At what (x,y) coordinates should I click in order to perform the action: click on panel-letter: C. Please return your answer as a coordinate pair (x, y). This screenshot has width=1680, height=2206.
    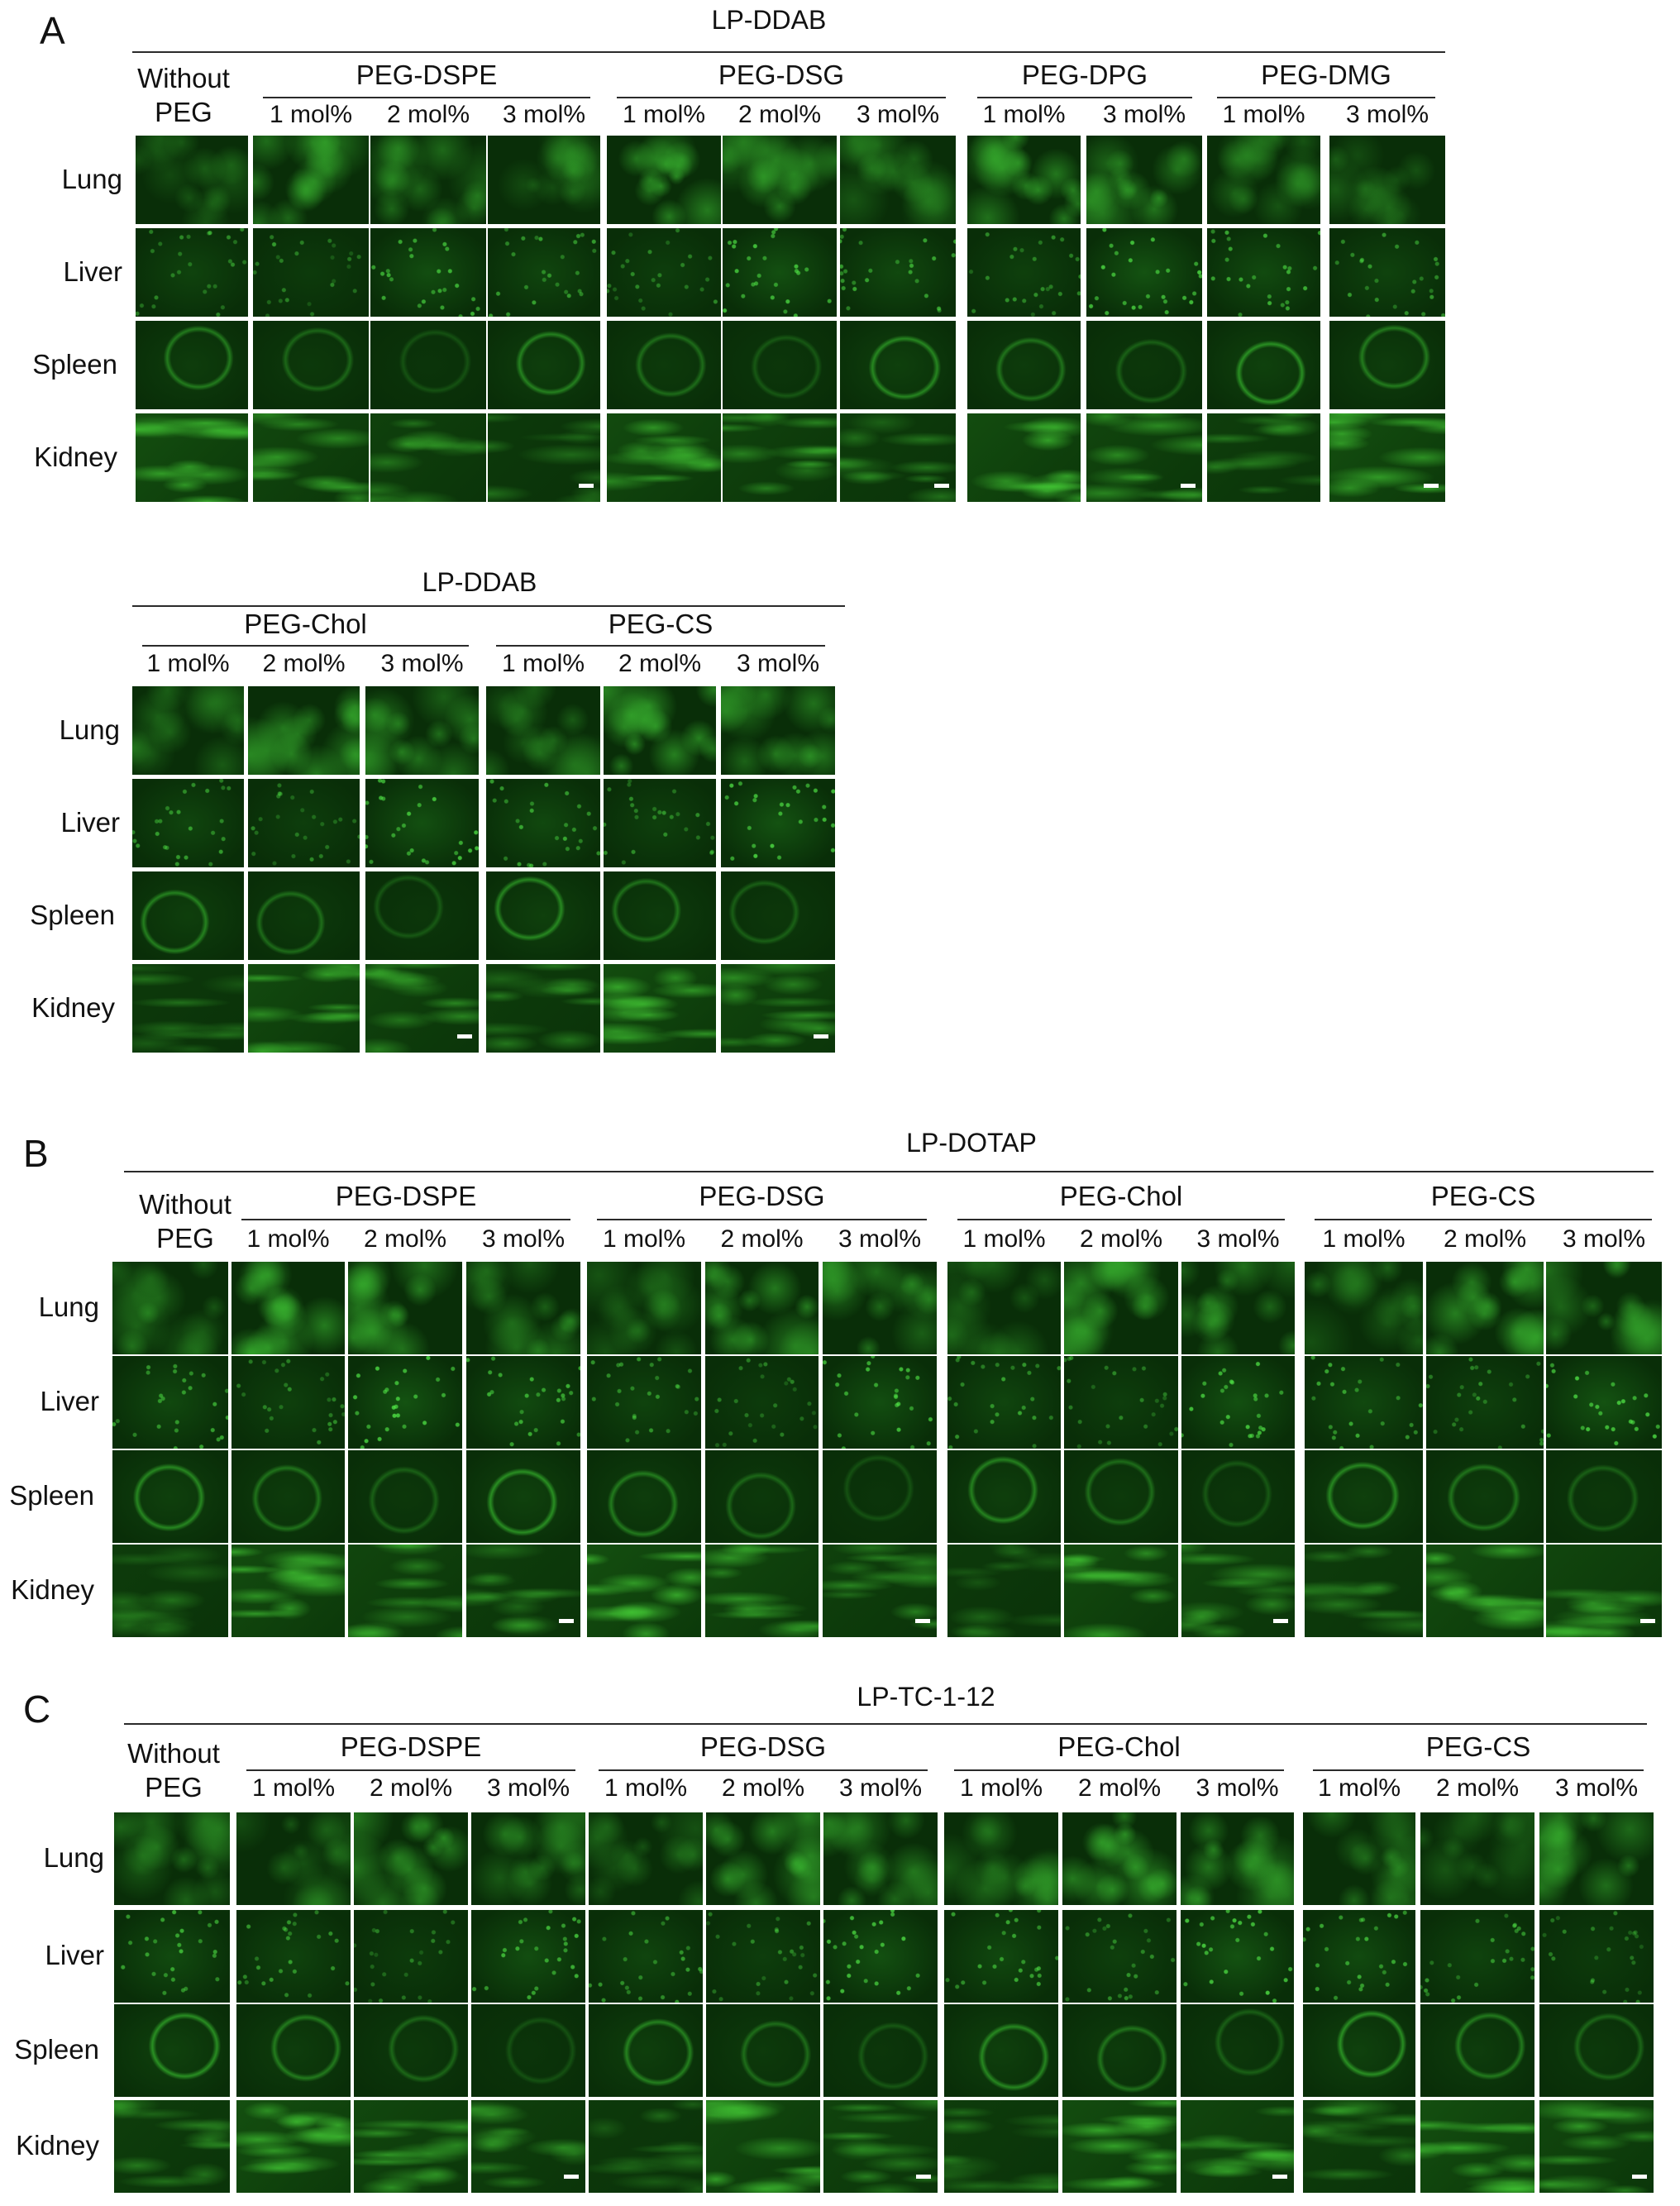
    Looking at the image, I should click on (37, 1709).